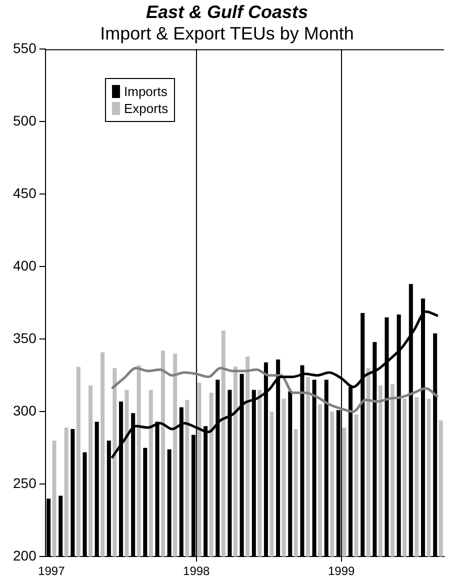 This screenshot has height=582, width=452. What do you see at coordinates (196, 571) in the screenshot?
I see `x-tick-label: 1998` at bounding box center [196, 571].